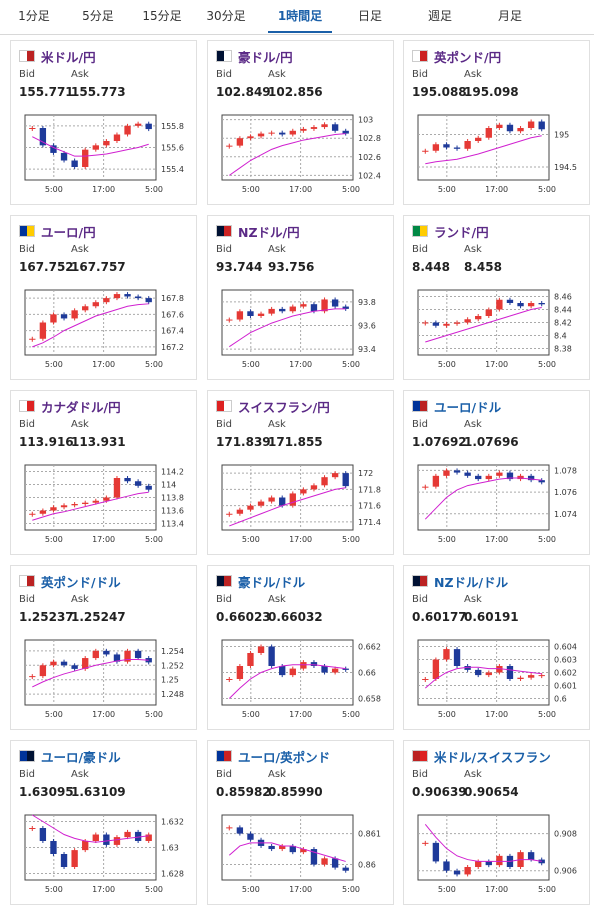  What do you see at coordinates (468, 407) in the screenshot?
I see `pair-title: ユーロ/ドル` at bounding box center [468, 407].